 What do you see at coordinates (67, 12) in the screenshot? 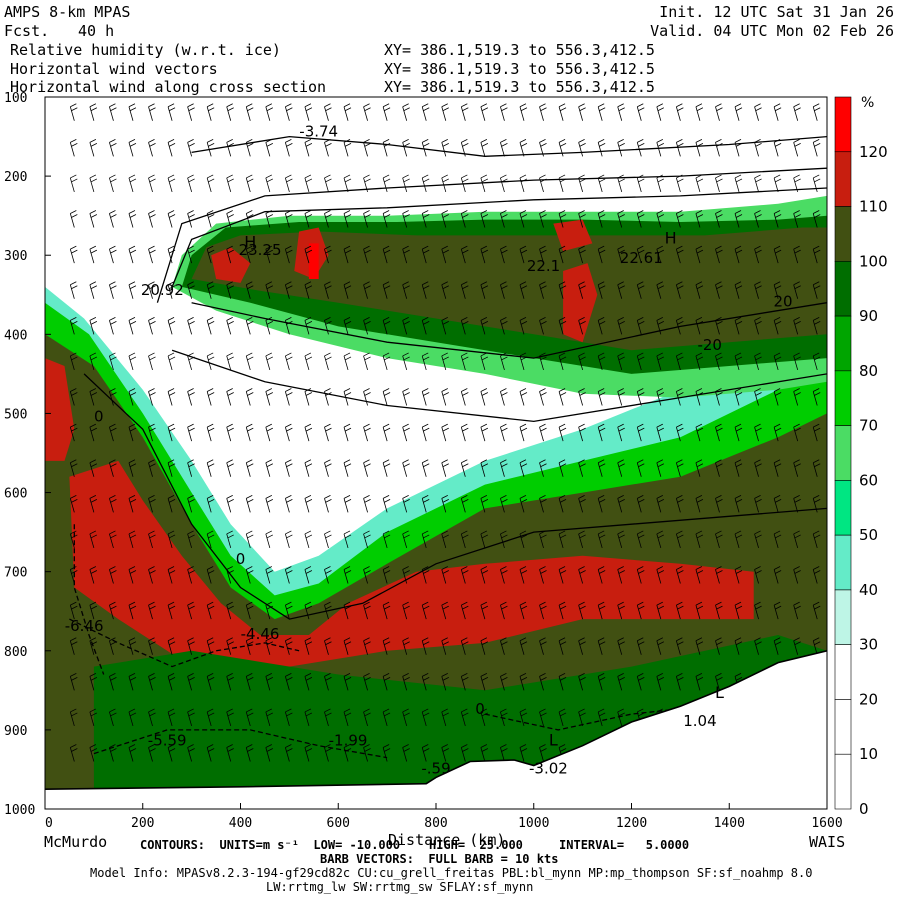
I see `model-title: AMPS 8-km MPAS` at bounding box center [67, 12].